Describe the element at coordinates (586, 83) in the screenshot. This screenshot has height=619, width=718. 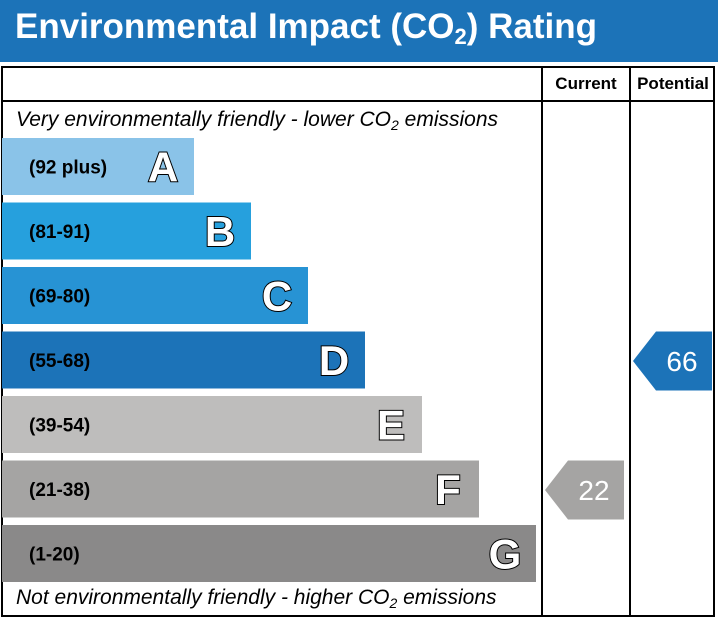
I see `current-column-header: Current` at that location.